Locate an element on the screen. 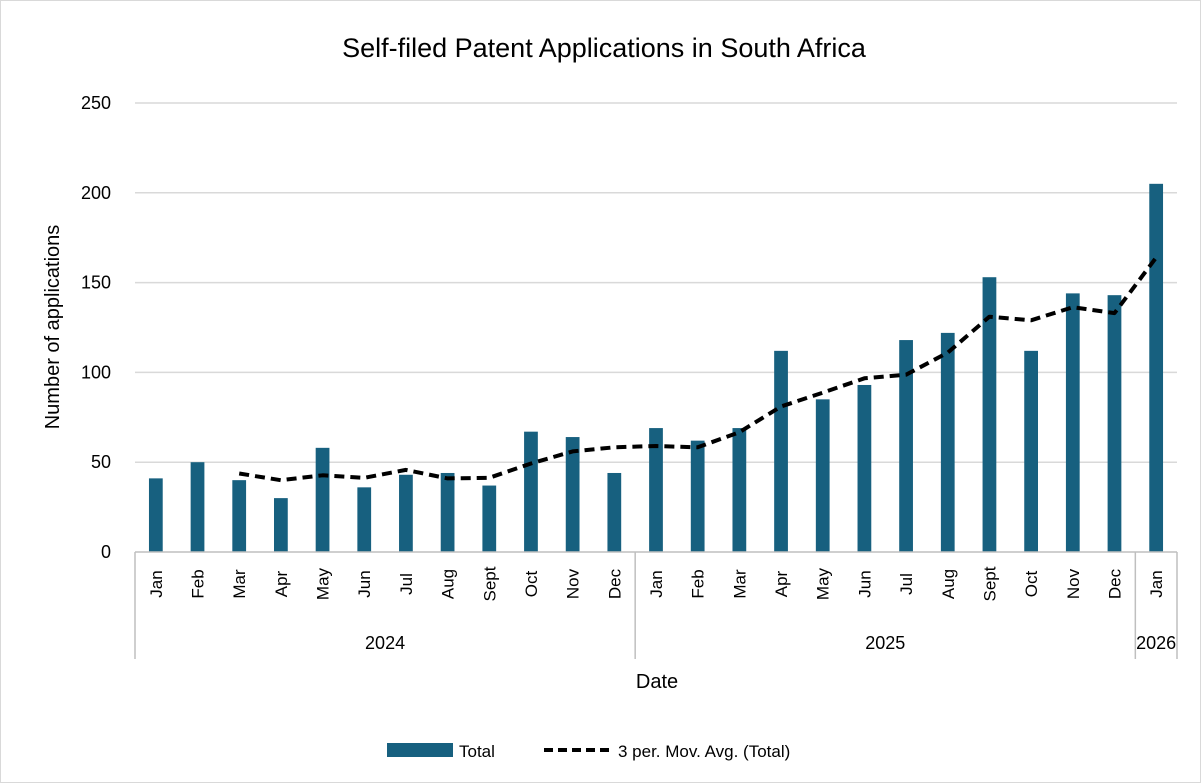 This screenshot has width=1201, height=784. x-tick-9: Oct is located at coordinates (531, 584).